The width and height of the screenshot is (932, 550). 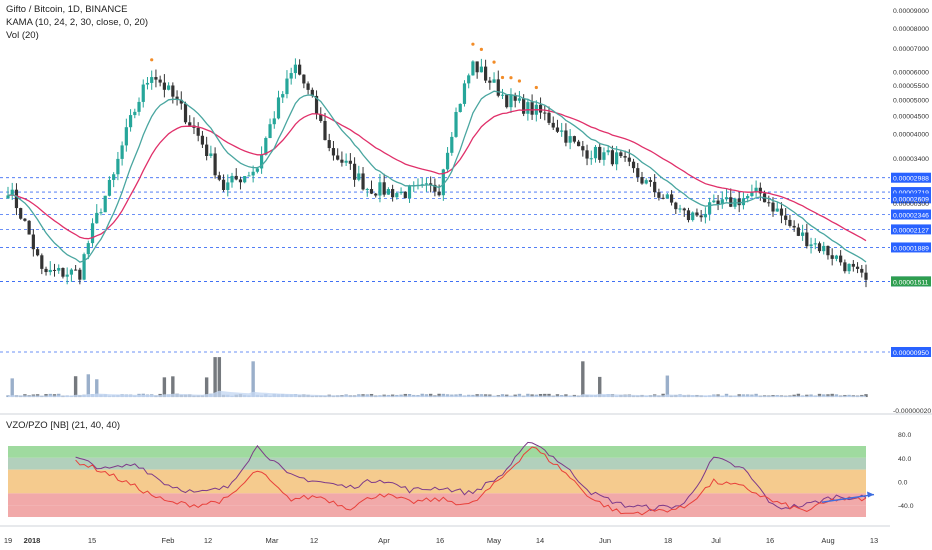 What do you see at coordinates (384, 540) in the screenshot?
I see `time-tick-label: Apr` at bounding box center [384, 540].